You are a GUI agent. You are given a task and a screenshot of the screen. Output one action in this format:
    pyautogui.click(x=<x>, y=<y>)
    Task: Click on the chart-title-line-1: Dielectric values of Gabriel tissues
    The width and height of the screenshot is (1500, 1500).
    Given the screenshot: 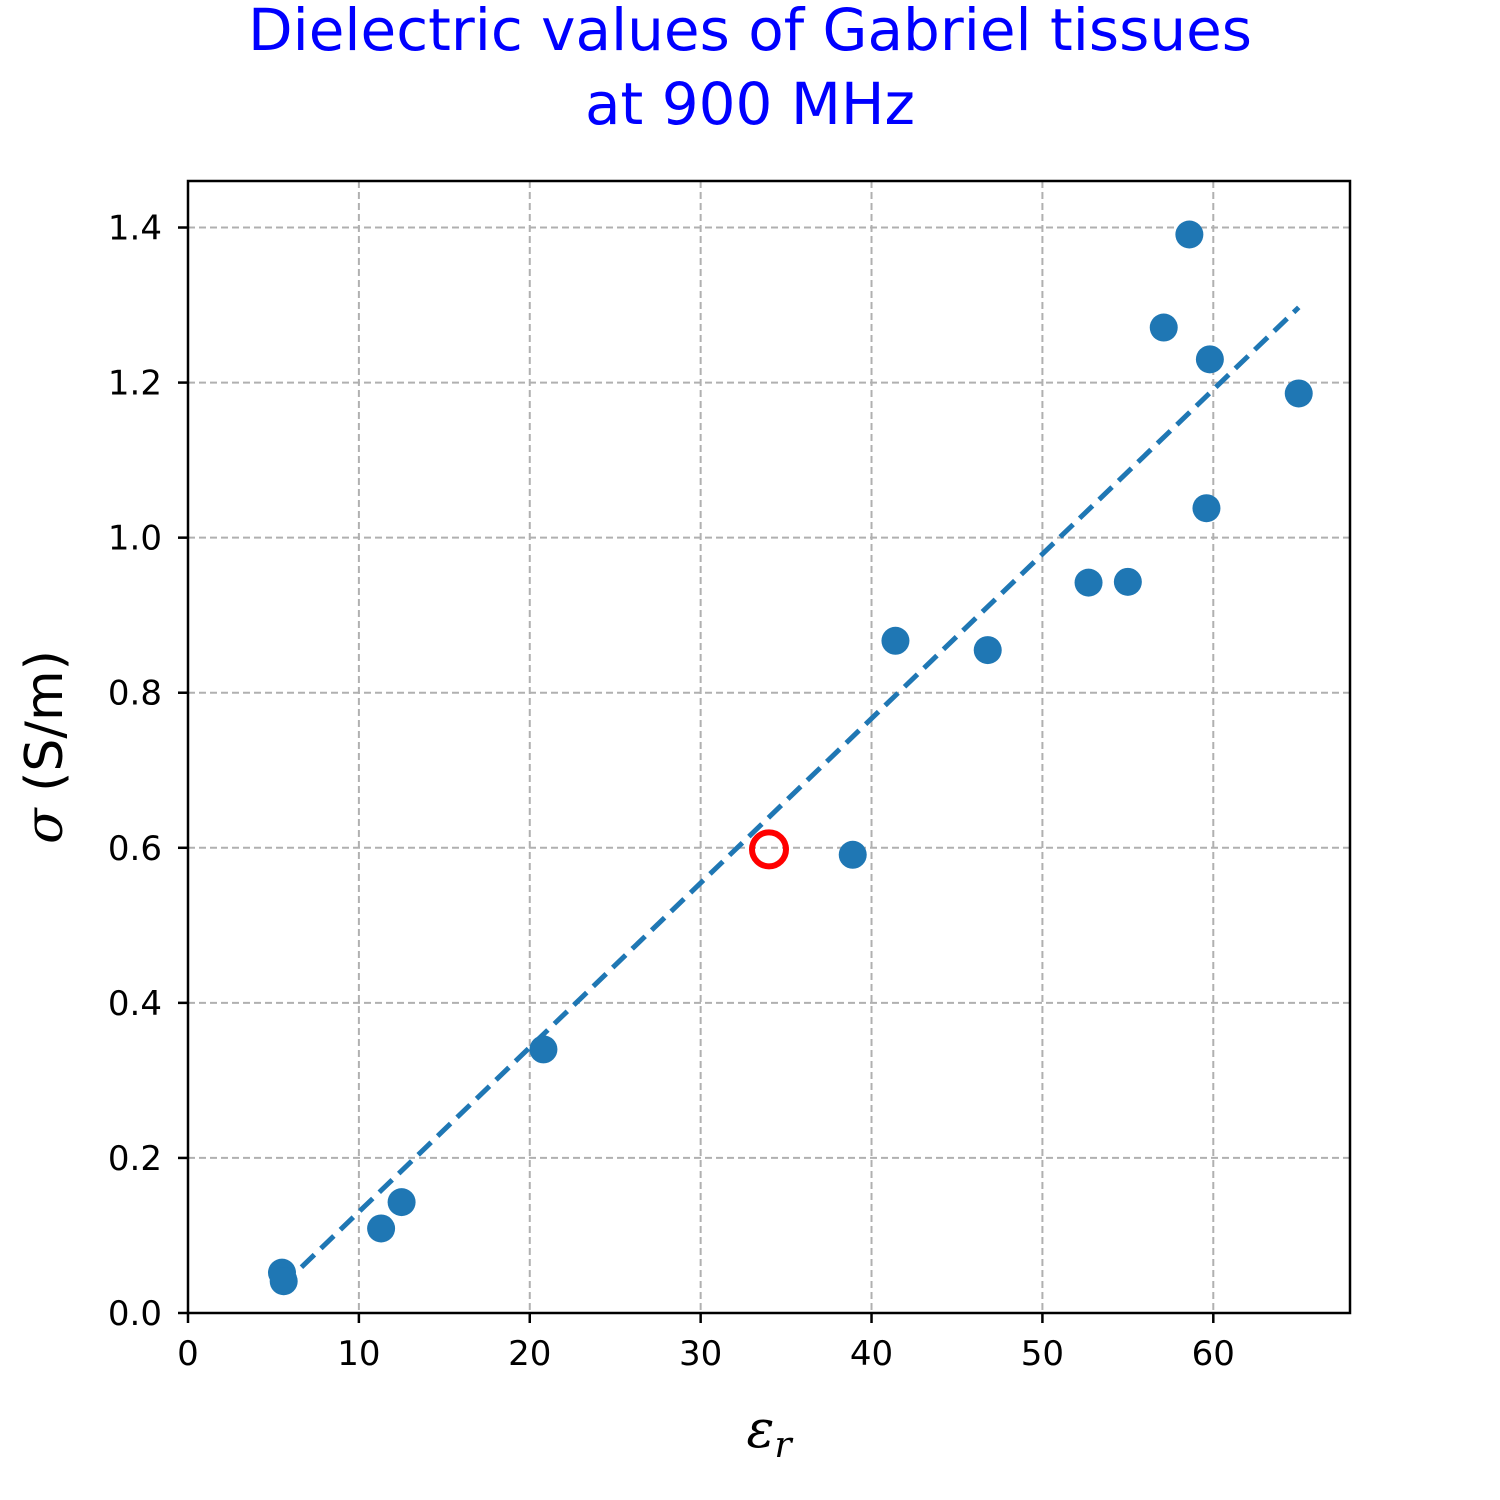 What is the action you would take?
    pyautogui.click(x=750, y=32)
    